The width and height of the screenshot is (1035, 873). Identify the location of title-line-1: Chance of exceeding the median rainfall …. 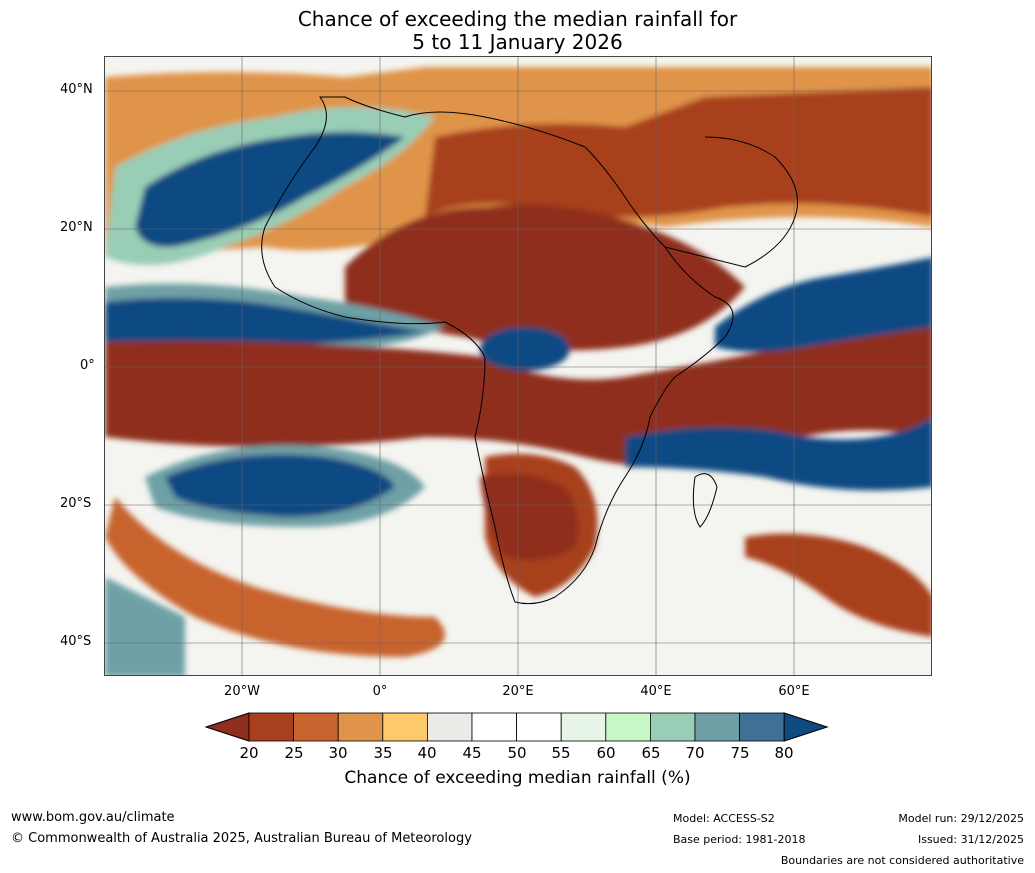
(517, 19).